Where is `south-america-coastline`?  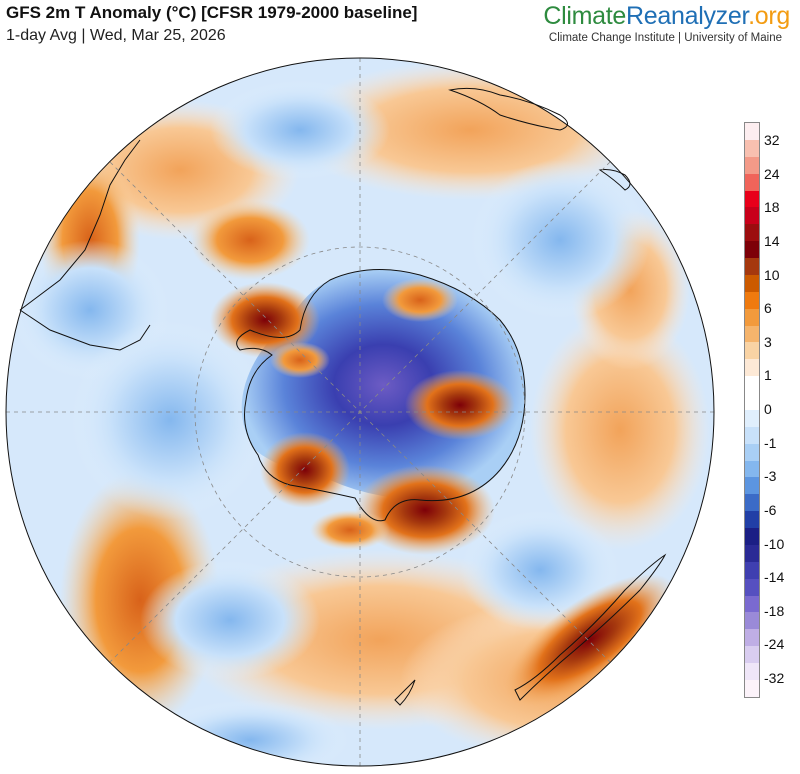
south-america-coastline is located at coordinates (85, 245).